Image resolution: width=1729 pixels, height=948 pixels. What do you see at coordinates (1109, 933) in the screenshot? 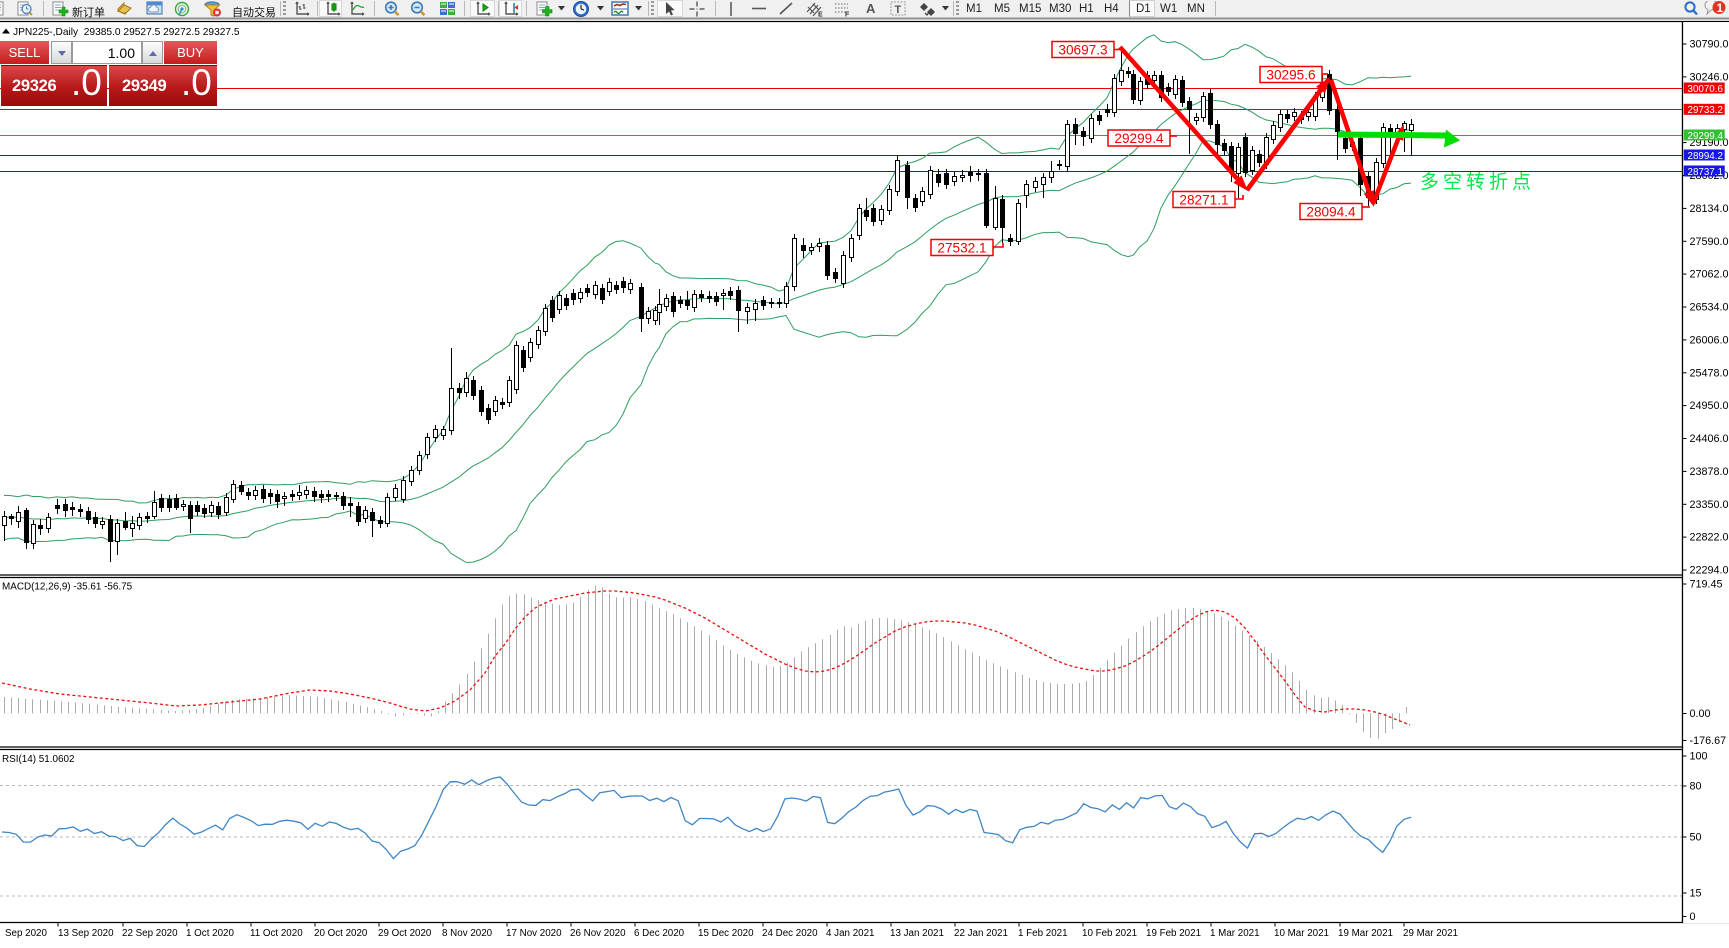
I see `svg-text: 10 Feb 2021` at bounding box center [1109, 933].